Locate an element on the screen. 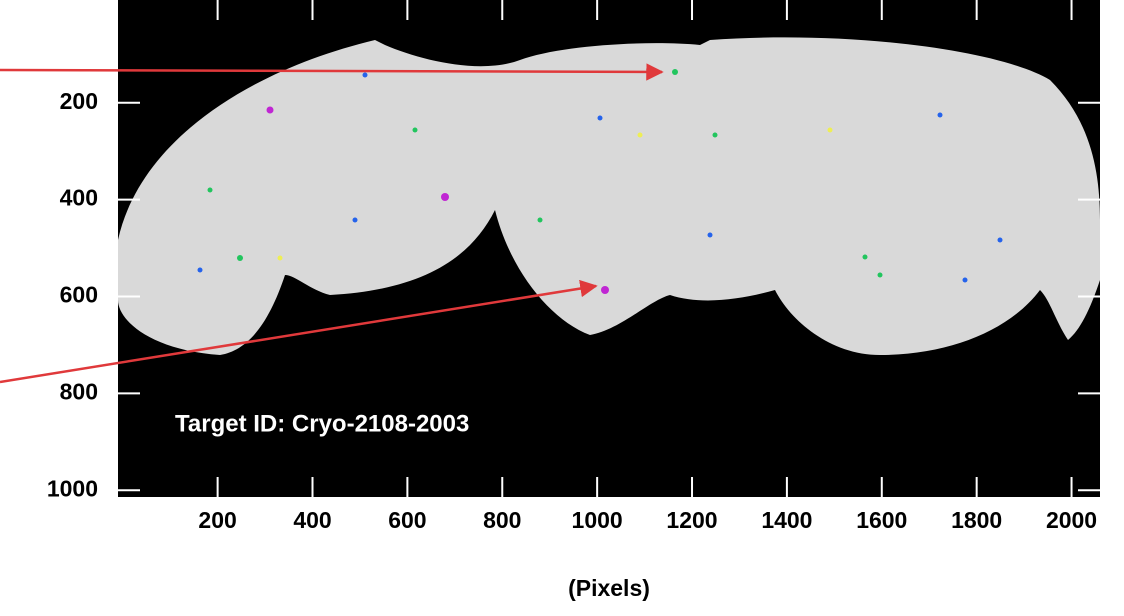  x-tick-label: 800 is located at coordinates (502, 520).